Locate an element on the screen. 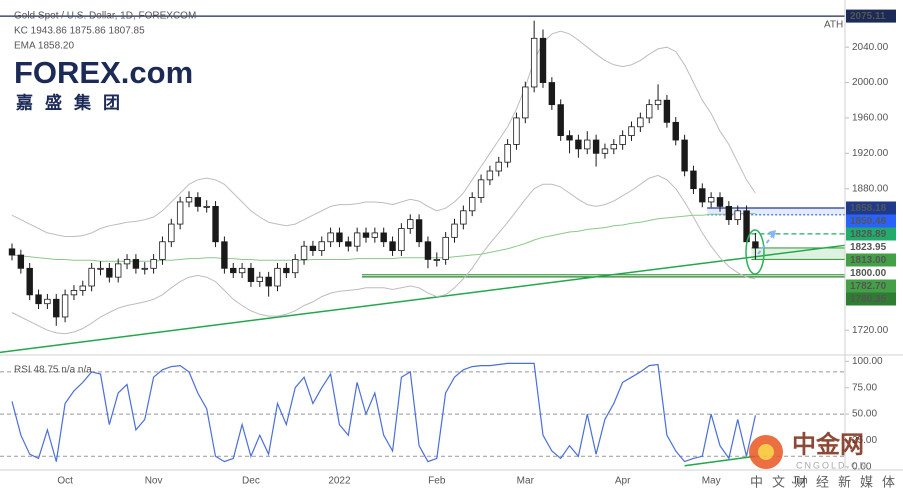 The height and width of the screenshot is (500, 903). kc-legend: KC 1943.86 1875.86 1807.85 is located at coordinates (79, 31).